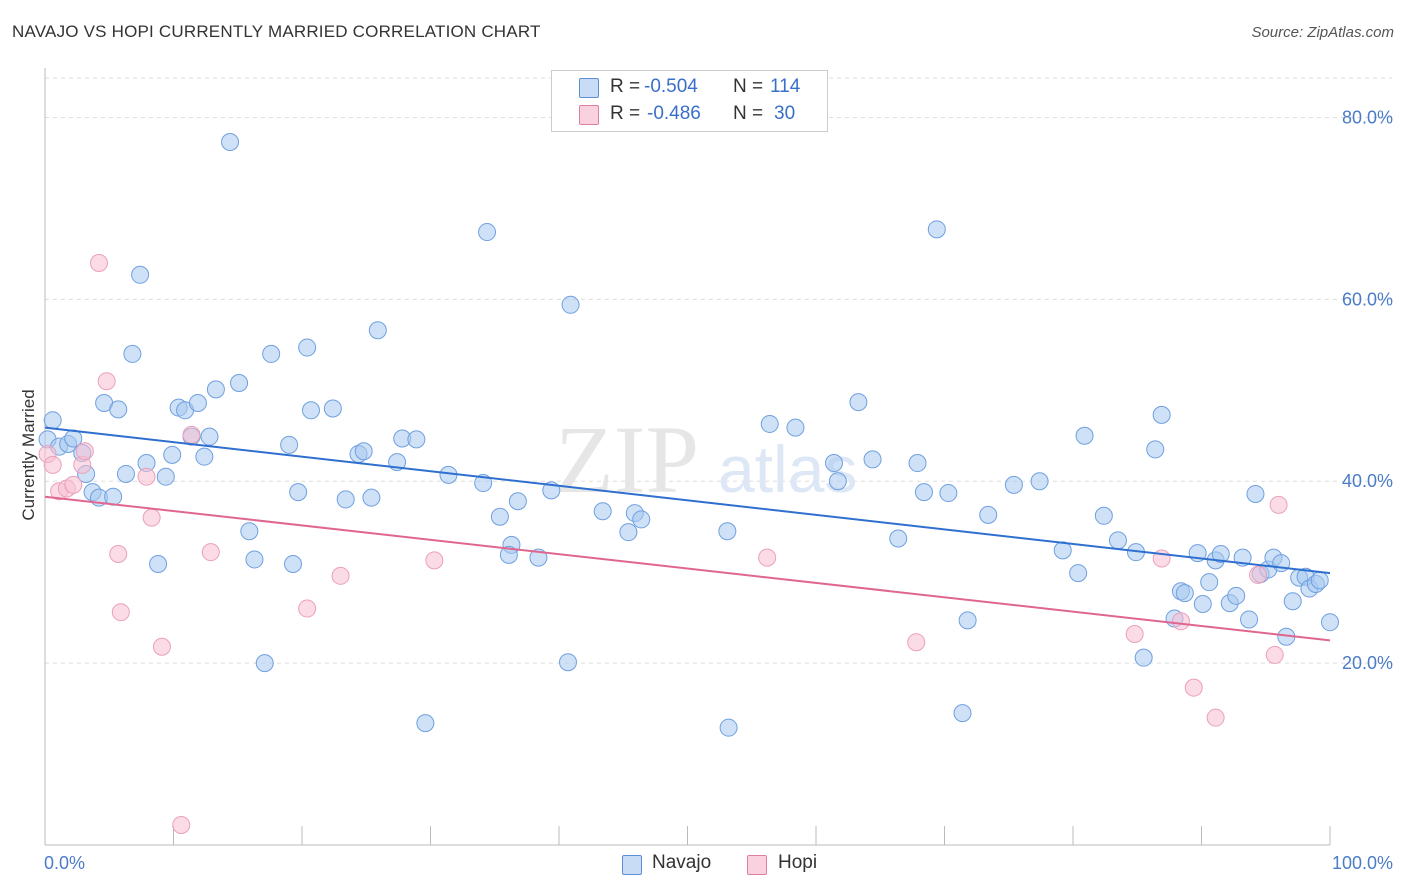 This screenshot has height=892, width=1406. What do you see at coordinates (785, 86) in the screenshot?
I see `legend-n-value: 114` at bounding box center [785, 86].